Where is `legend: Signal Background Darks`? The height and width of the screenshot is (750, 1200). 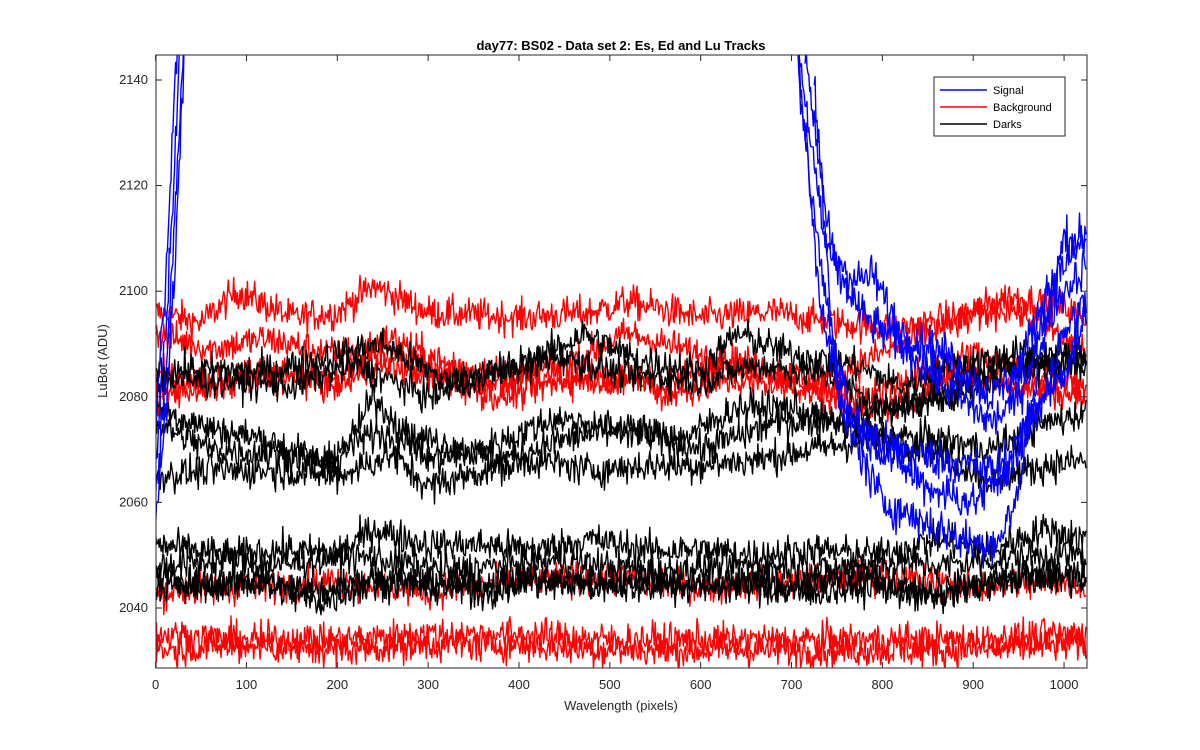 legend: Signal Background Darks is located at coordinates (999, 106).